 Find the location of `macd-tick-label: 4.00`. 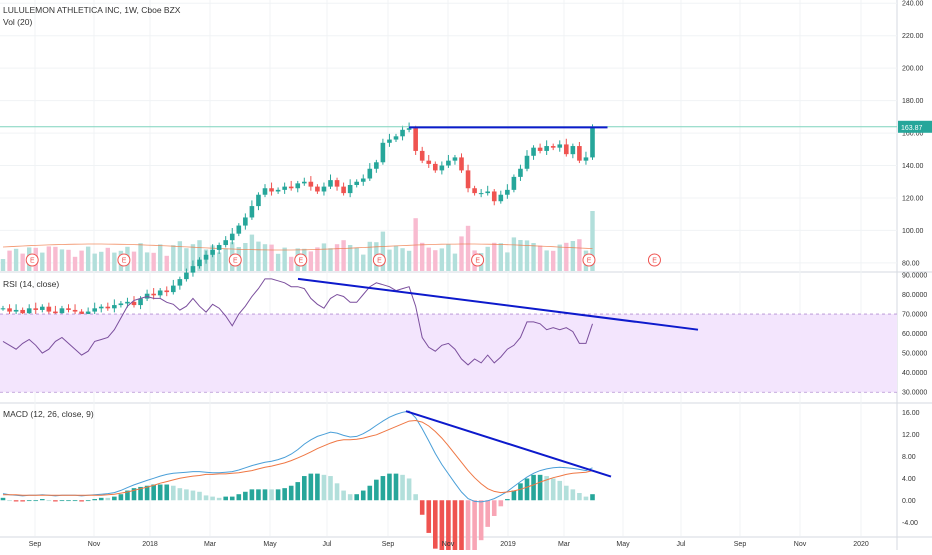

macd-tick-label: 4.00 is located at coordinates (909, 479).